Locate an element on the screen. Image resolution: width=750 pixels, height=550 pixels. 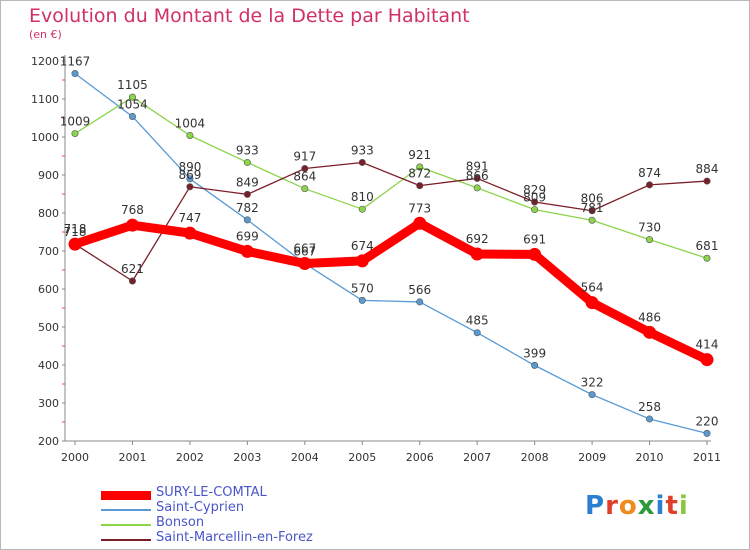
y-tick-label: 600 is located at coordinates (48, 289).